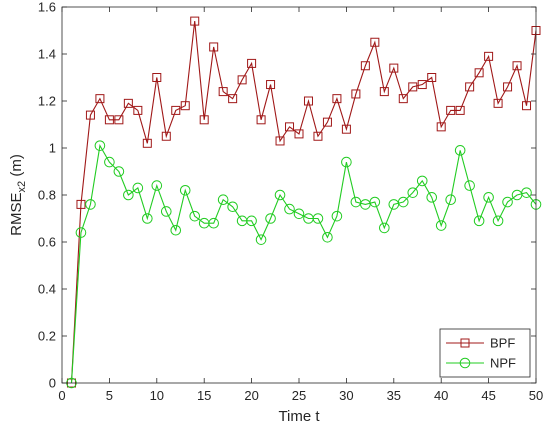 This screenshot has width=550, height=432. Describe the element at coordinates (47, 101) in the screenshot. I see `y-tick-label-6: 1.2` at that location.